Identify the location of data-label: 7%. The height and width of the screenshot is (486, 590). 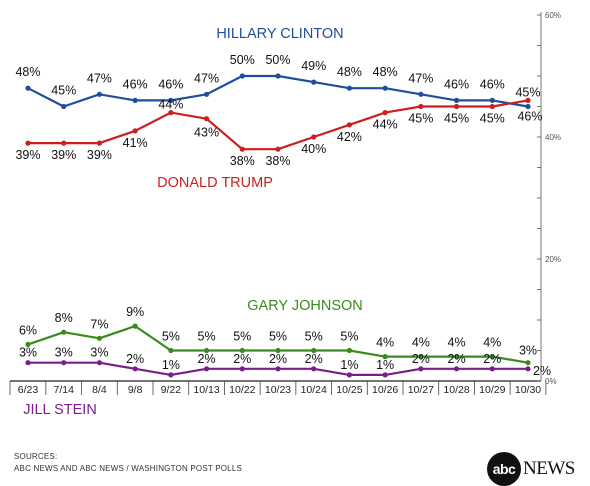
(99, 324).